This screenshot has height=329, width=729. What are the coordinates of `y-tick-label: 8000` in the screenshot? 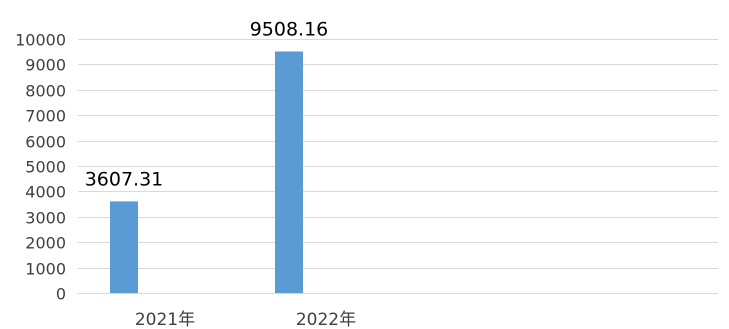 It's located at (45, 91).